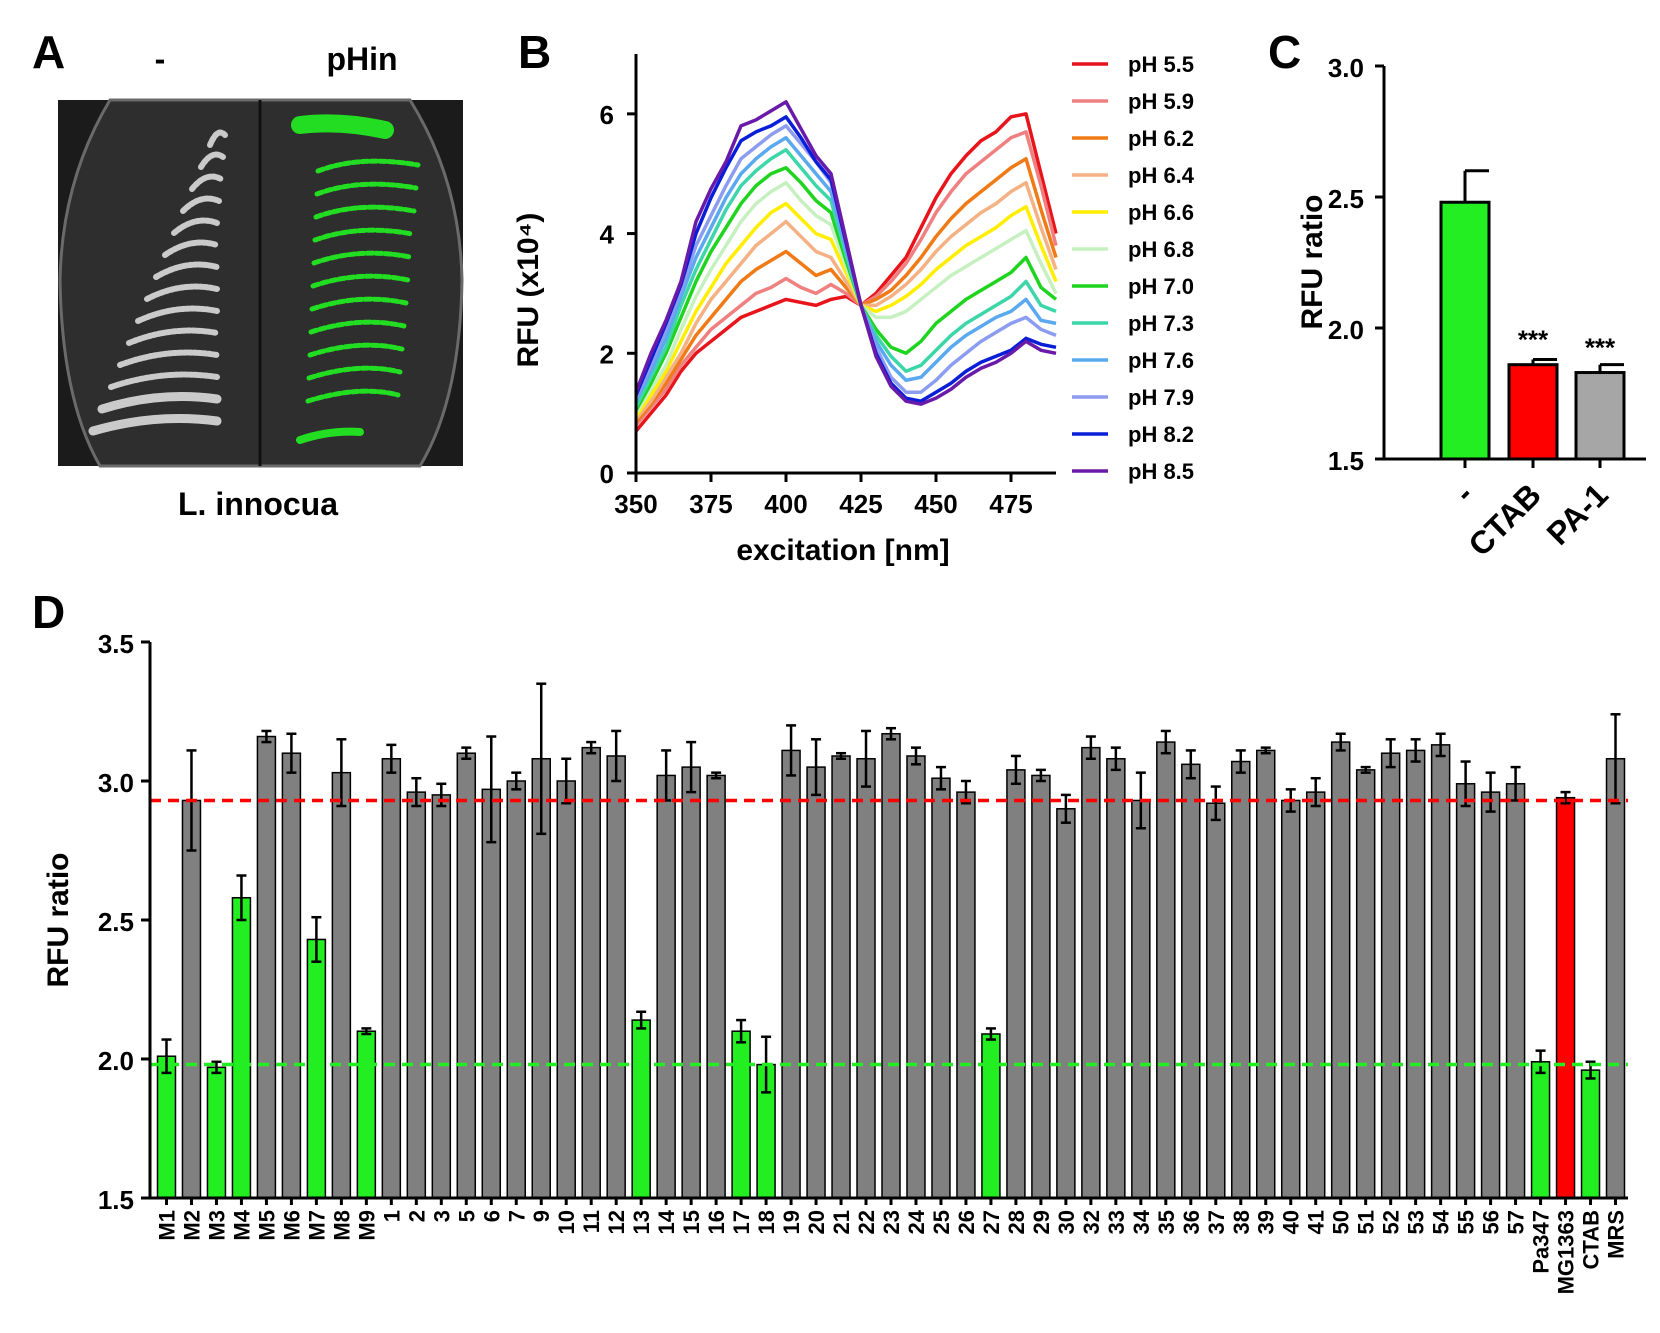 This screenshot has width=1660, height=1333. What do you see at coordinates (1161, 360) in the screenshot?
I see `legend-label: pH 7.6` at bounding box center [1161, 360].